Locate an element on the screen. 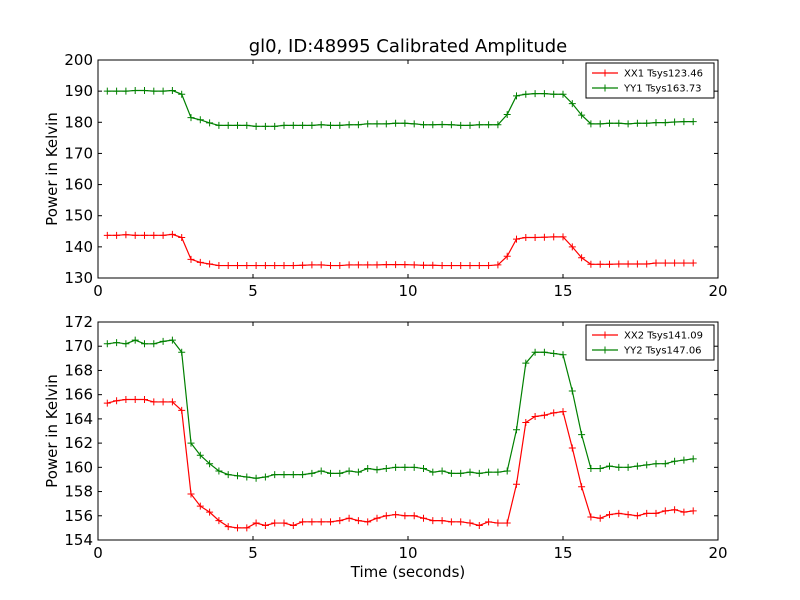 This screenshot has height=600, width=800. y-tick-label: 150 is located at coordinates (78, 216).